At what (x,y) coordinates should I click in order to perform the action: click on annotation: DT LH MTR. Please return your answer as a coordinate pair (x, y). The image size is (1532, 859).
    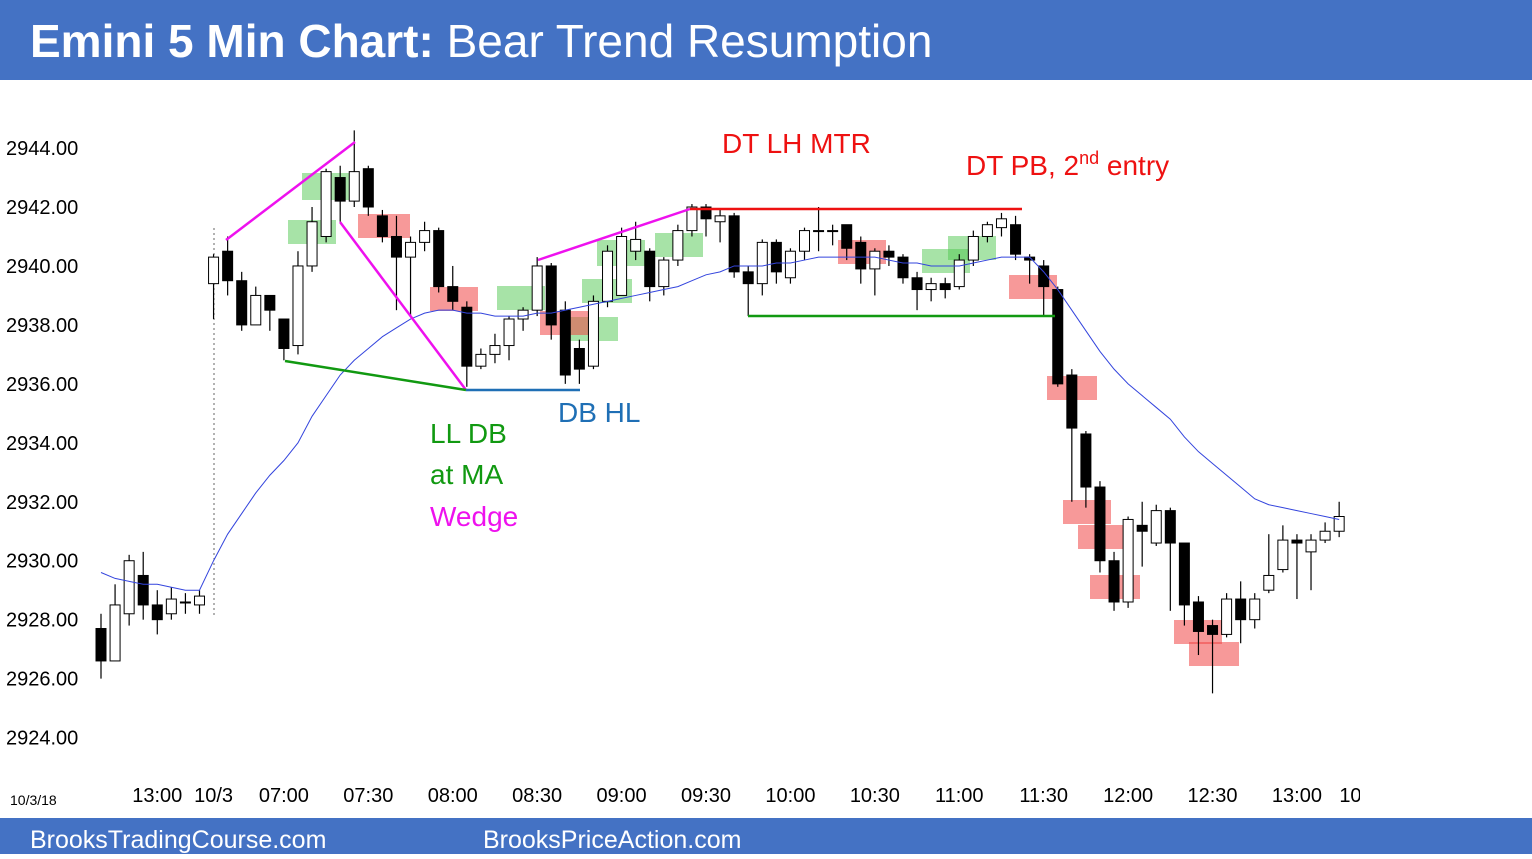
    Looking at the image, I should click on (796, 143).